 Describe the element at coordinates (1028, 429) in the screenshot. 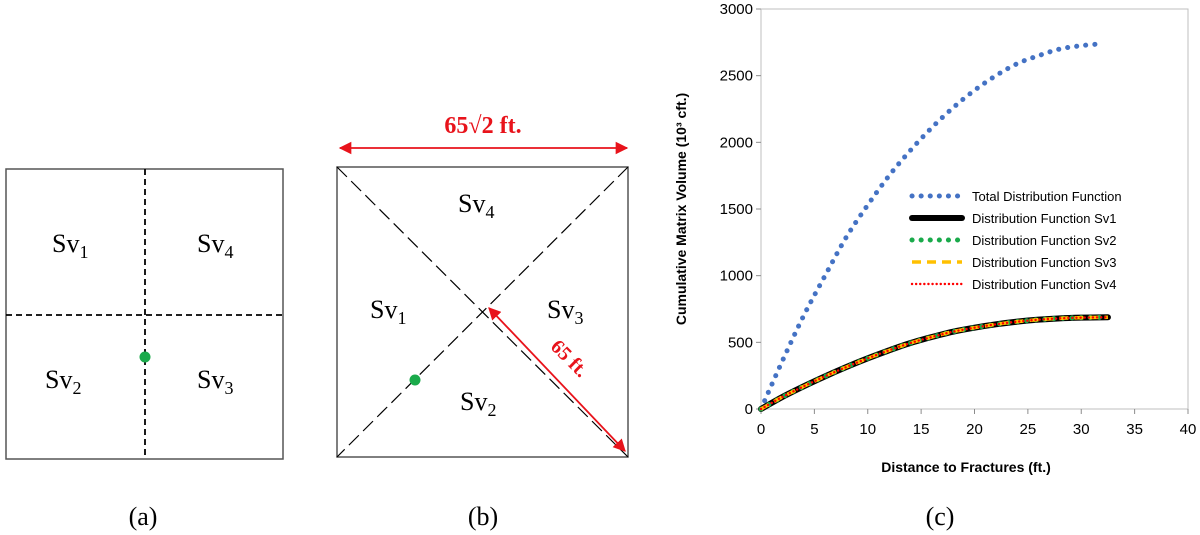

I see `x-tick-label: 25` at that location.